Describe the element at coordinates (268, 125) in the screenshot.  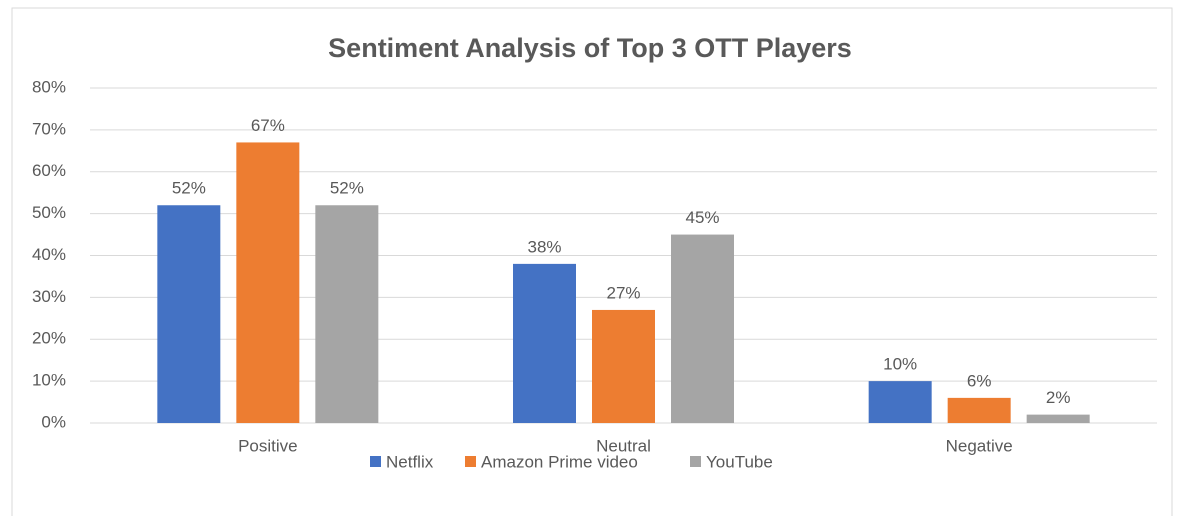
I see `data-label: 67%` at that location.